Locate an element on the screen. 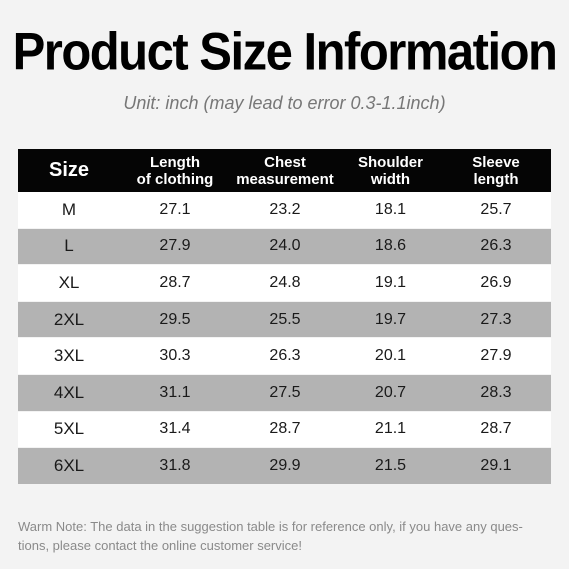  size-cell: L is located at coordinates (69, 247).